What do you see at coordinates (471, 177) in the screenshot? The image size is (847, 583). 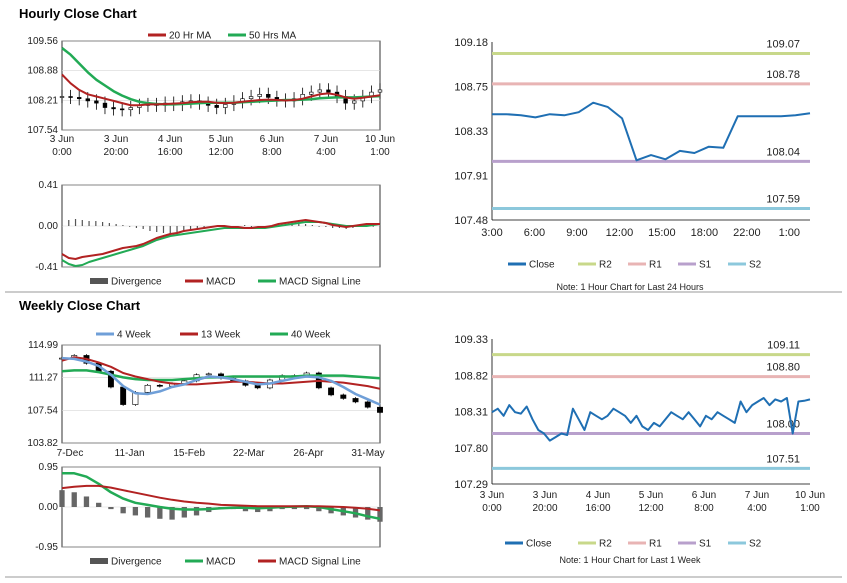 I see `hourly-levels-ytick: 107.91` at bounding box center [471, 177].